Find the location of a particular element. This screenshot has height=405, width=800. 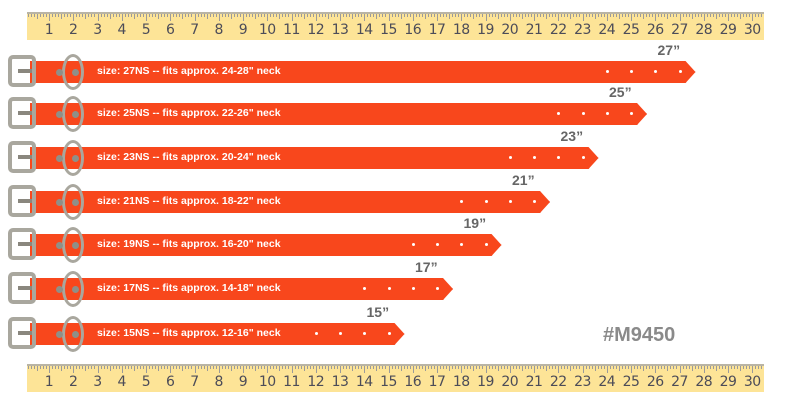

ruler-number: 7 is located at coordinates (194, 382).